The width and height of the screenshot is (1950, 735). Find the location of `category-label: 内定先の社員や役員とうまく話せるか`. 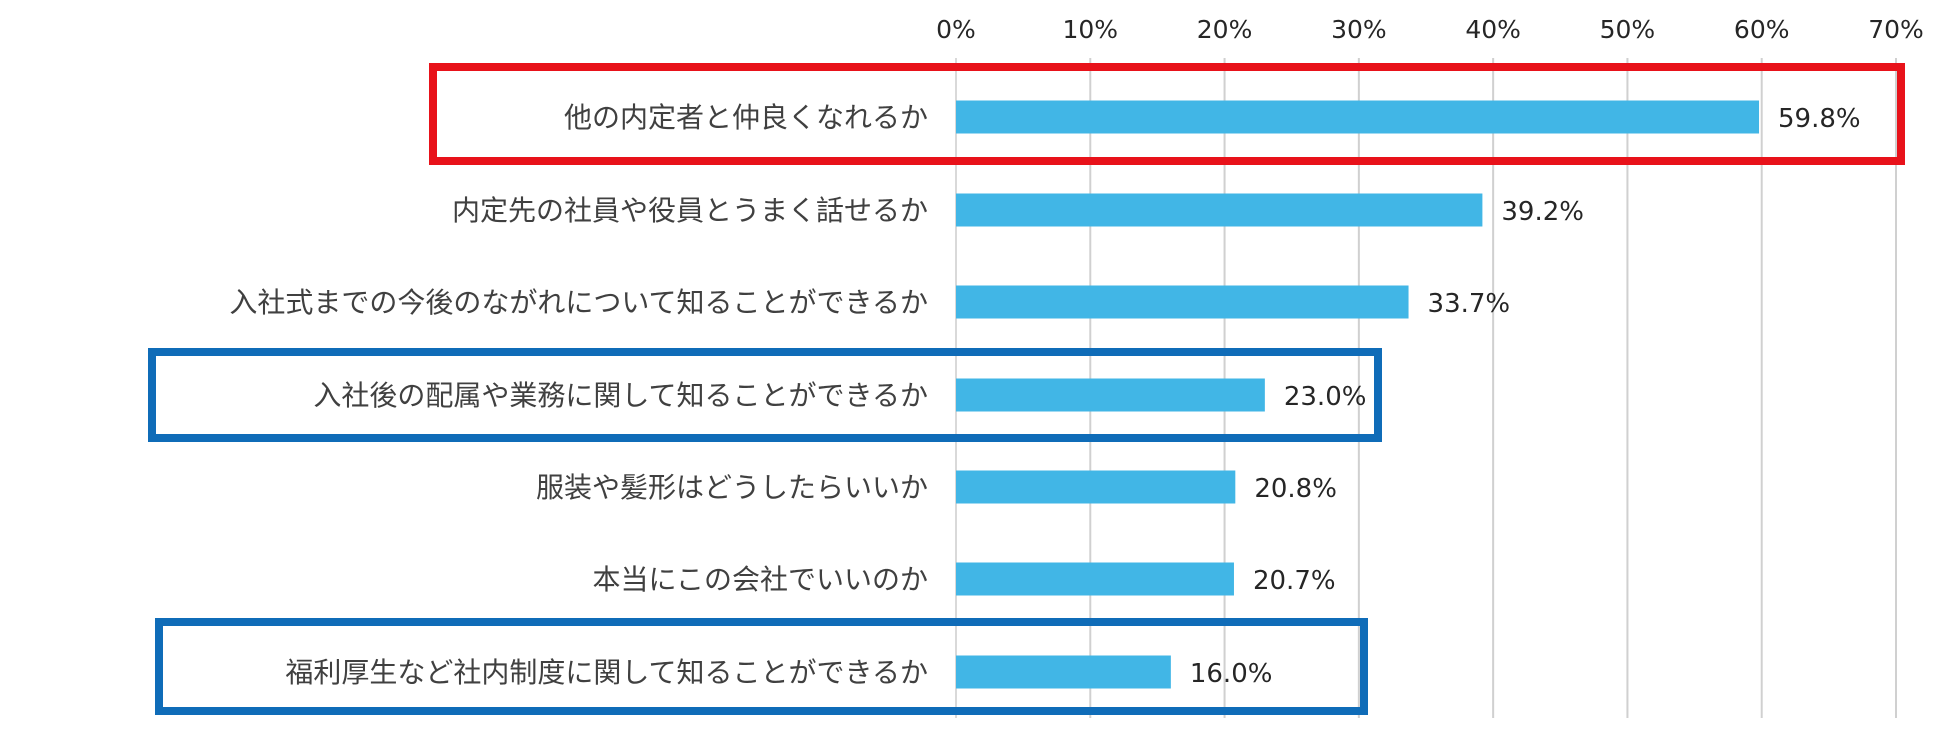

category-label: 内定先の社員や役員とうまく話せるか is located at coordinates (690, 210).